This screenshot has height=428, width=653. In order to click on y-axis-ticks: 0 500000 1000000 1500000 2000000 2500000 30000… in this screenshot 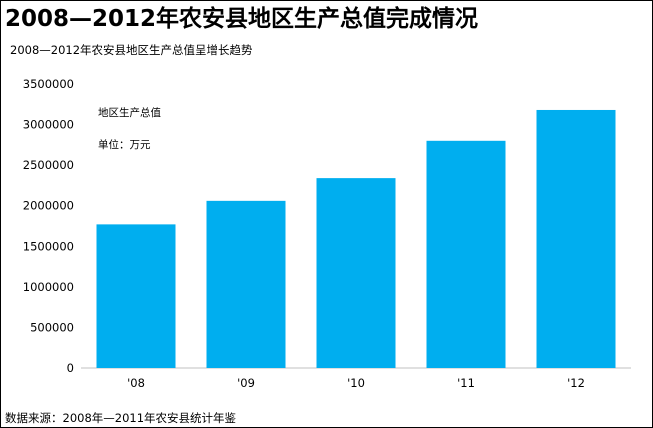, I will do `click(48, 226)`.